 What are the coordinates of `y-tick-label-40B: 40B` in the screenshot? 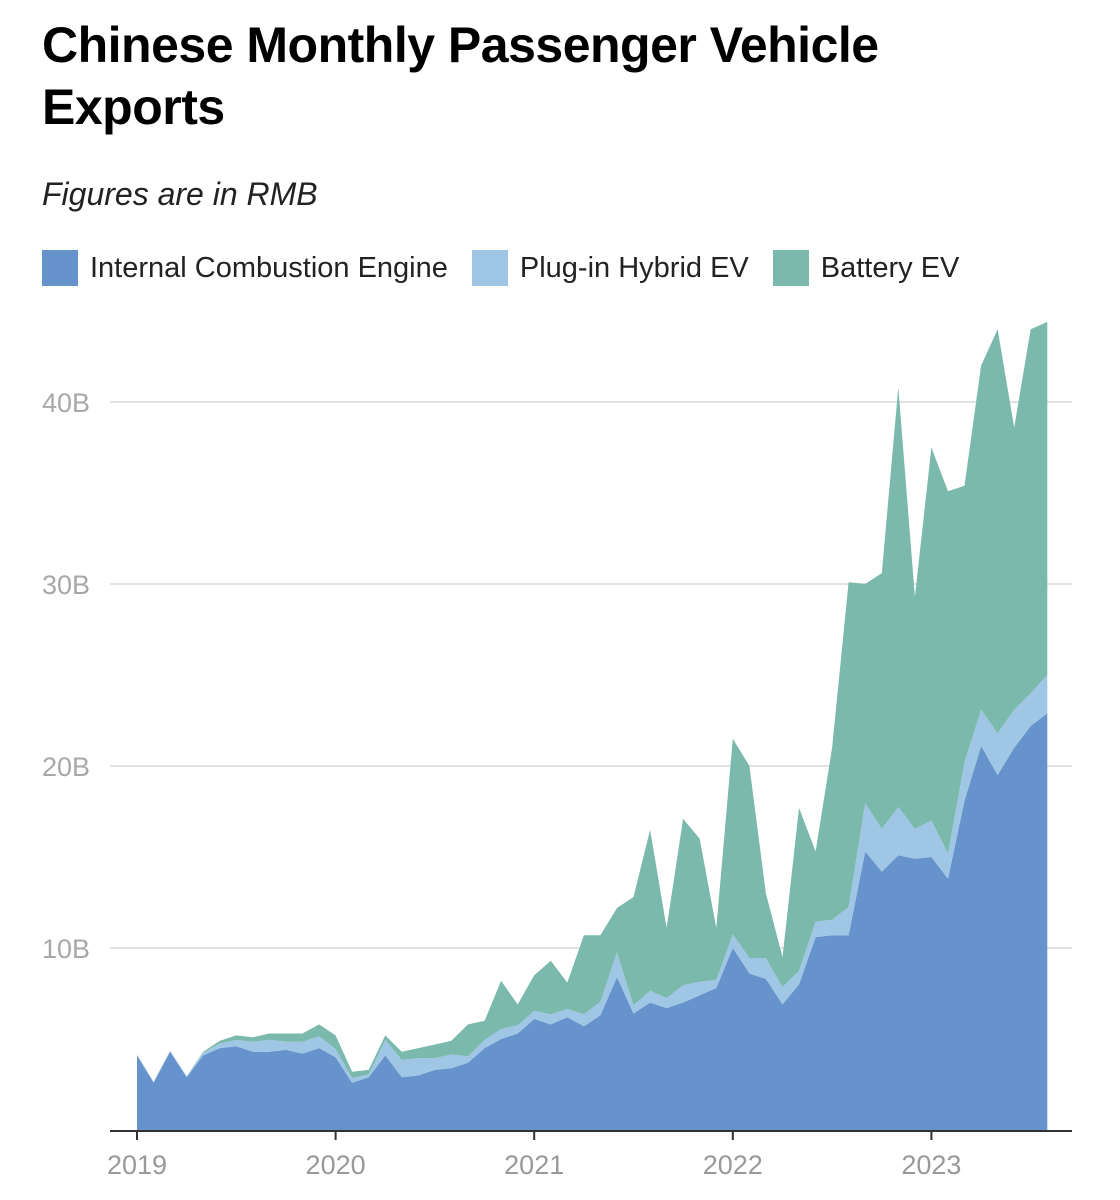 It's located at (66, 403).